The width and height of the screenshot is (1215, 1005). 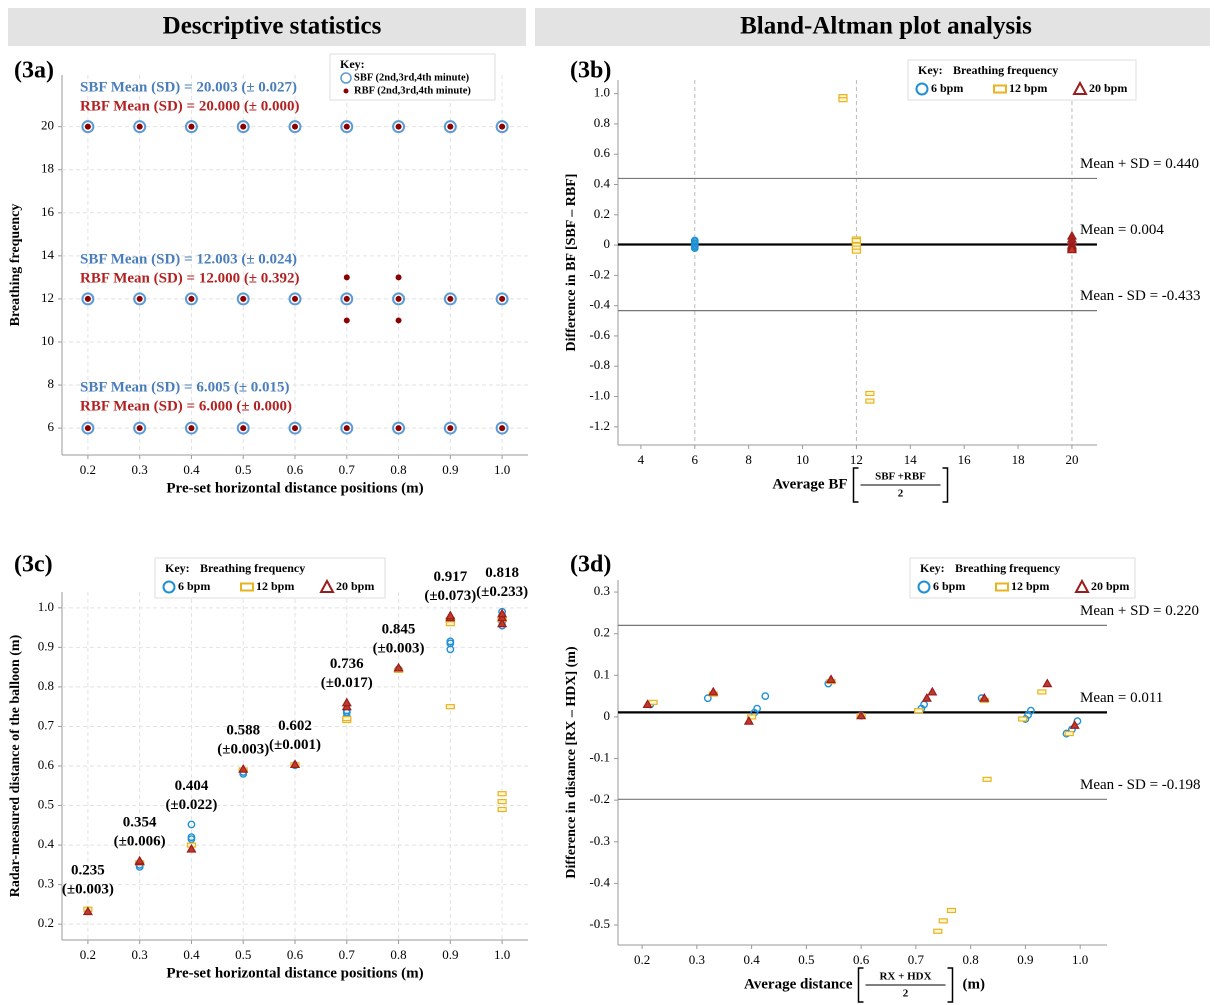 I want to click on y-tick-label: 10, so click(x=47, y=340).